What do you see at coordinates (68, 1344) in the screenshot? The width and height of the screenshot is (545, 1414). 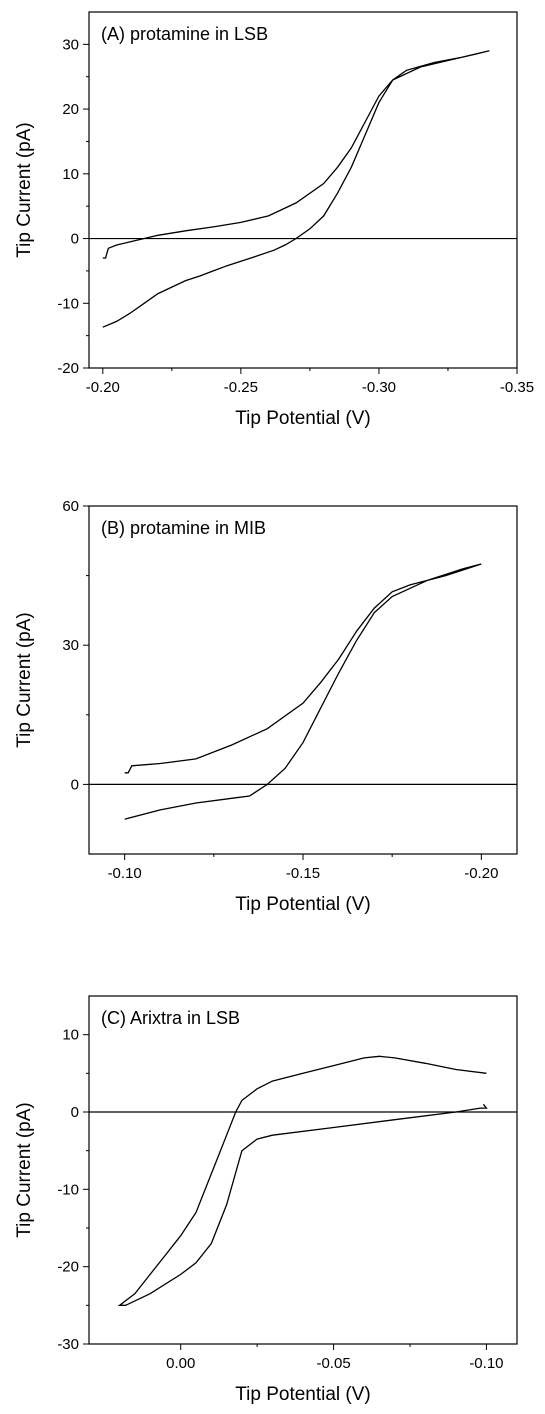 I see `panel-c-y-tick-label: -30` at bounding box center [68, 1344].